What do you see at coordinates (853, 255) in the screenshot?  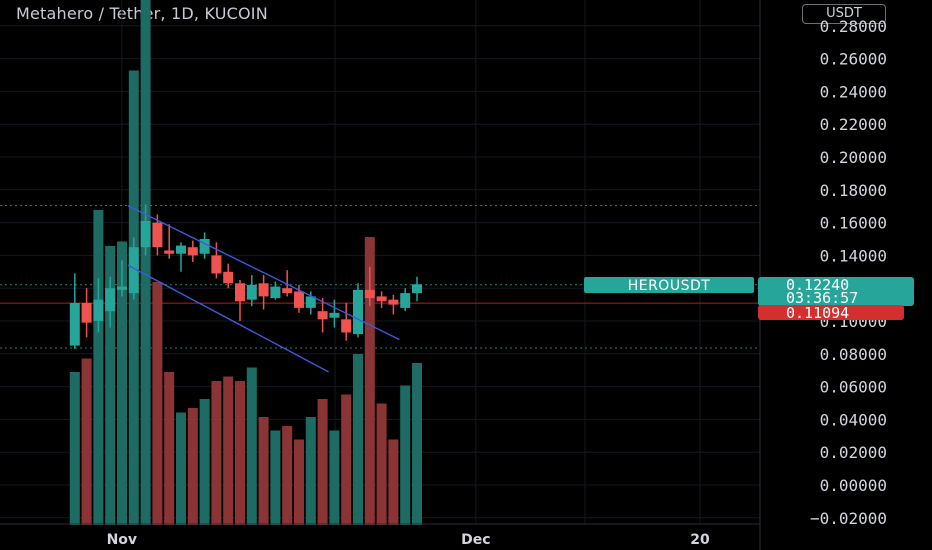 I see `y-tick-label: 0.14000` at bounding box center [853, 255].